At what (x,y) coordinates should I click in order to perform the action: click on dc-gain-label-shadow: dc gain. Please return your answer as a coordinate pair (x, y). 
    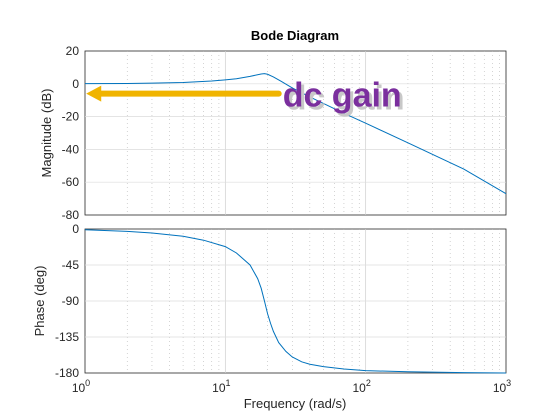
    Looking at the image, I should click on (345, 99).